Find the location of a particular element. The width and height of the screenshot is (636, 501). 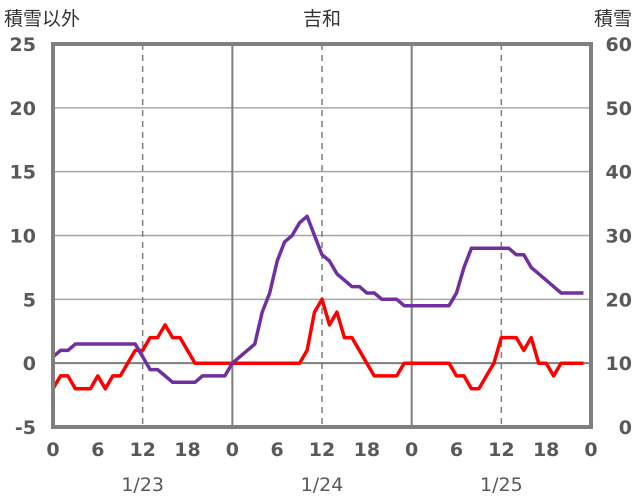

date-label: 1/24 is located at coordinates (322, 485).